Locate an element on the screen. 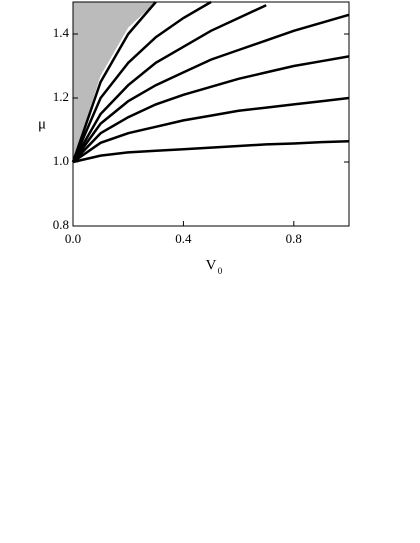 This screenshot has height=543, width=420. area is located at coordinates (114, 82).